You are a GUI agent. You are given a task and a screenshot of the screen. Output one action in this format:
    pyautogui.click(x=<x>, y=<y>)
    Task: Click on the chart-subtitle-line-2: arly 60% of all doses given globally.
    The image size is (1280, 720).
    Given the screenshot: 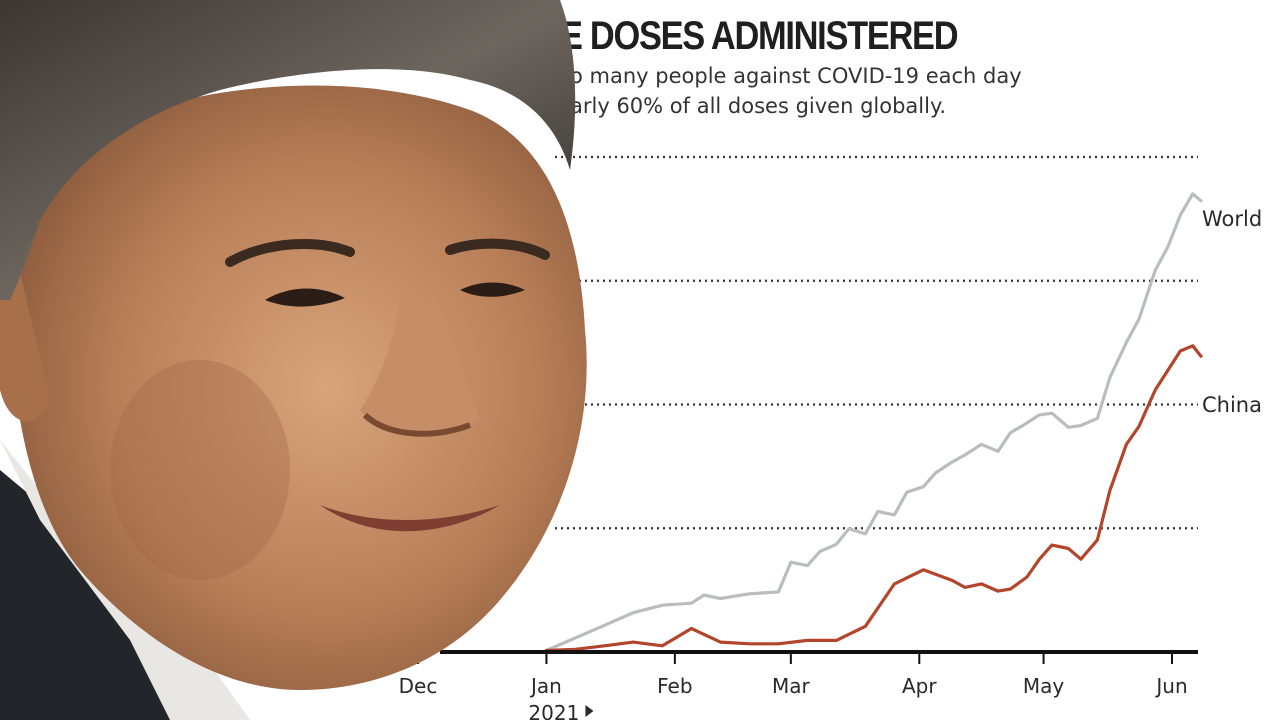 What is the action you would take?
    pyautogui.click(x=758, y=106)
    